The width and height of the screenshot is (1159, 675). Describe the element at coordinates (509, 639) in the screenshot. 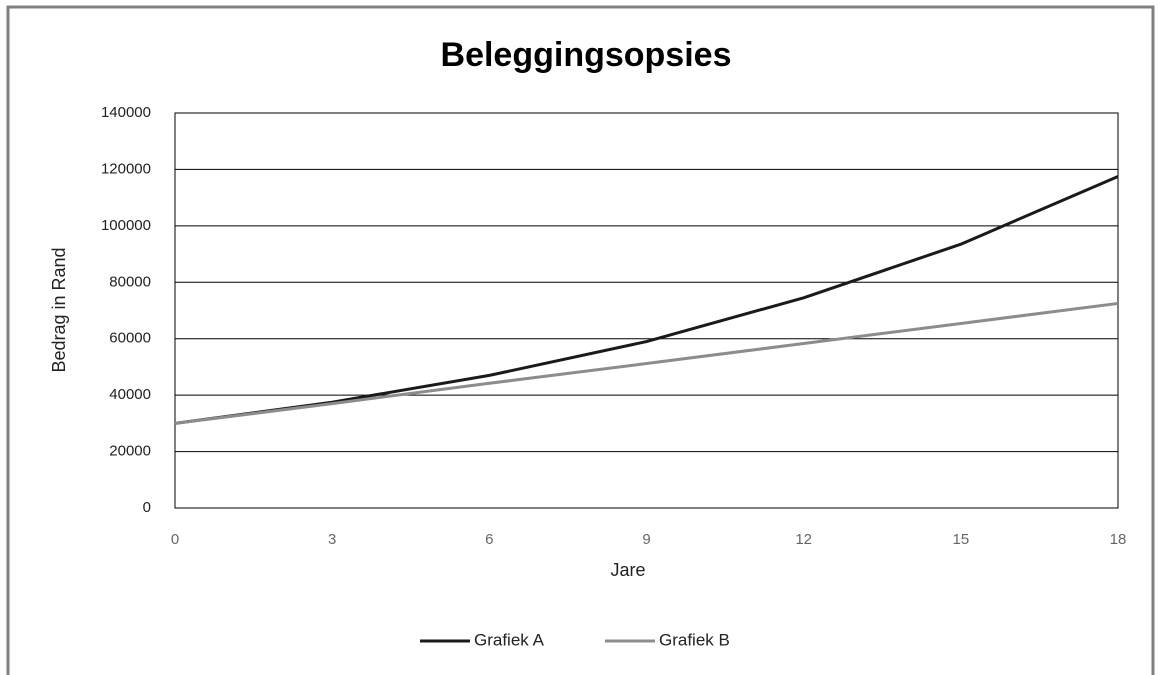

I see `legend-label: Grafiek A` at that location.